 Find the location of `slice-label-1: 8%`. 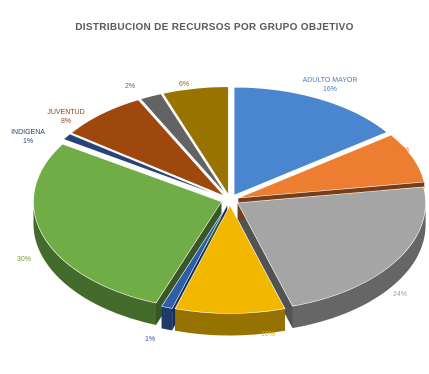

slice-label-1: 8% is located at coordinates (401, 150).